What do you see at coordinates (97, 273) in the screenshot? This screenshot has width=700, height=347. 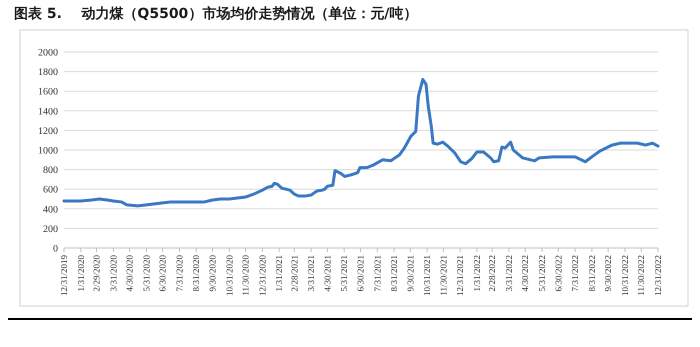 I see `x-tick-label: 2/29/2020` at bounding box center [97, 273].